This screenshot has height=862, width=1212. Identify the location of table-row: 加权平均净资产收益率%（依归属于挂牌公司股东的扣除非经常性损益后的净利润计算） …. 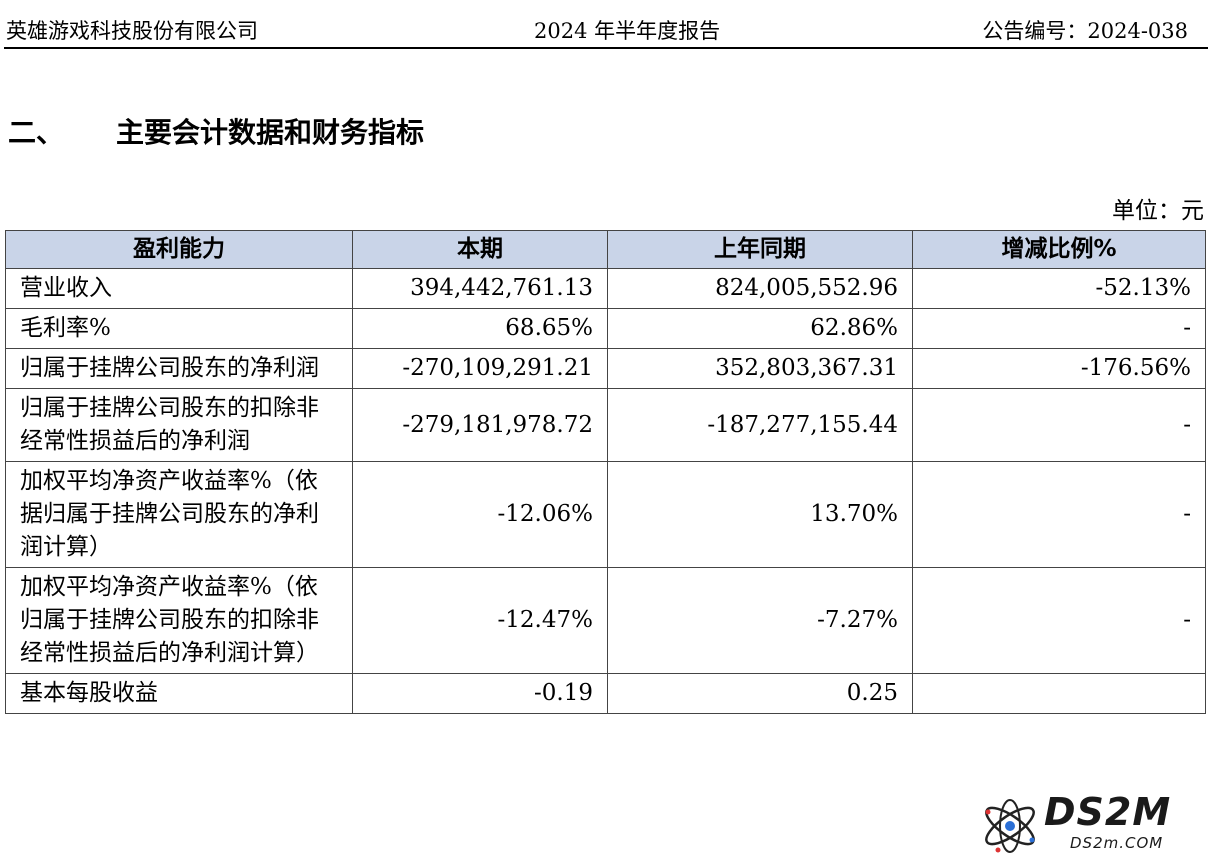
(605, 620).